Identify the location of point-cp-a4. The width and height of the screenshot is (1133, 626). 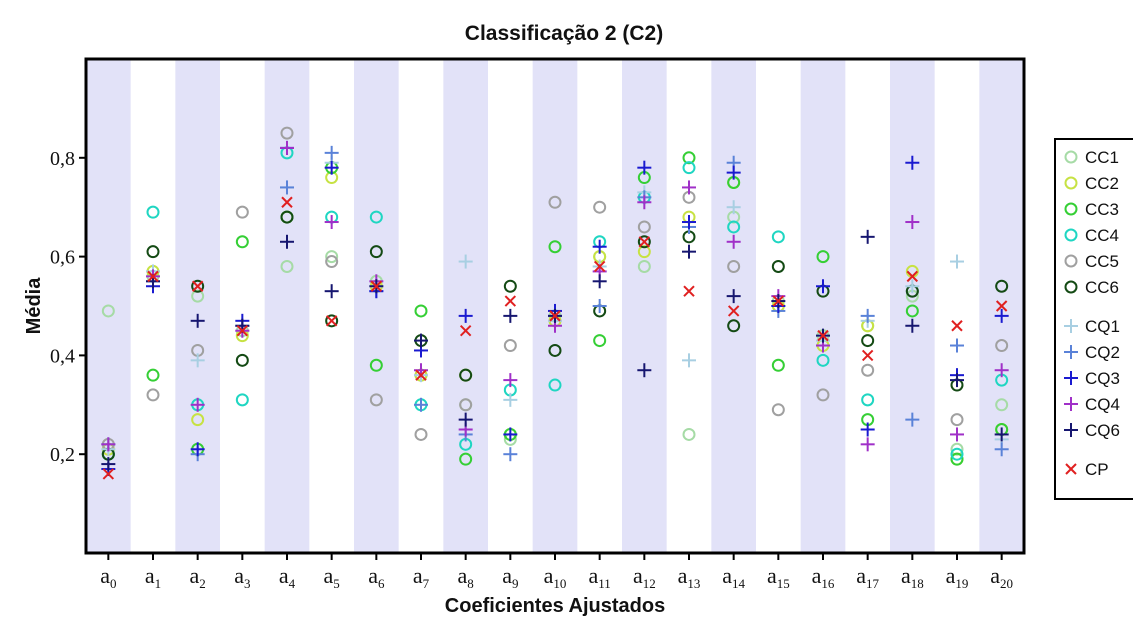
(287, 202).